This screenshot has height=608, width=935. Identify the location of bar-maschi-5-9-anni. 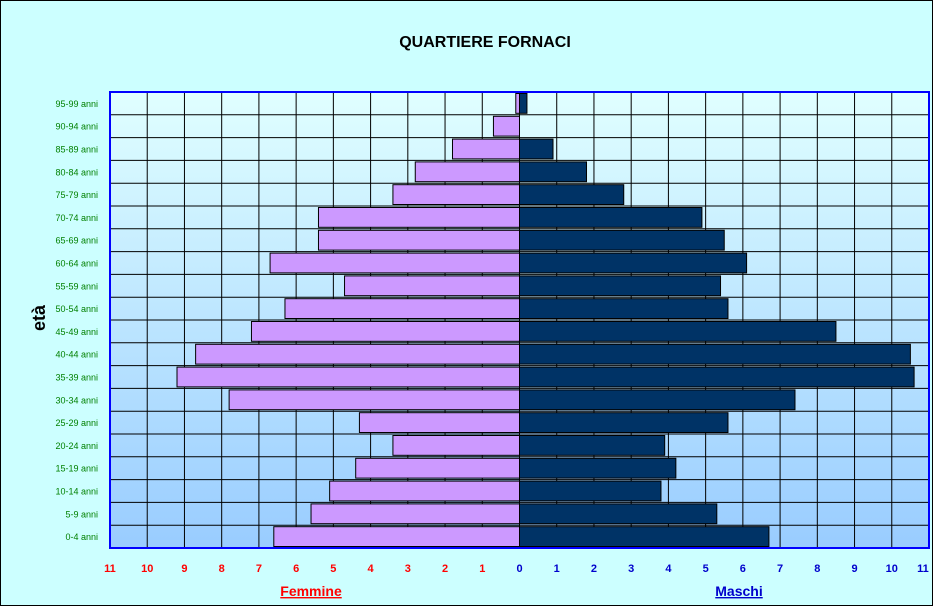
(618, 514).